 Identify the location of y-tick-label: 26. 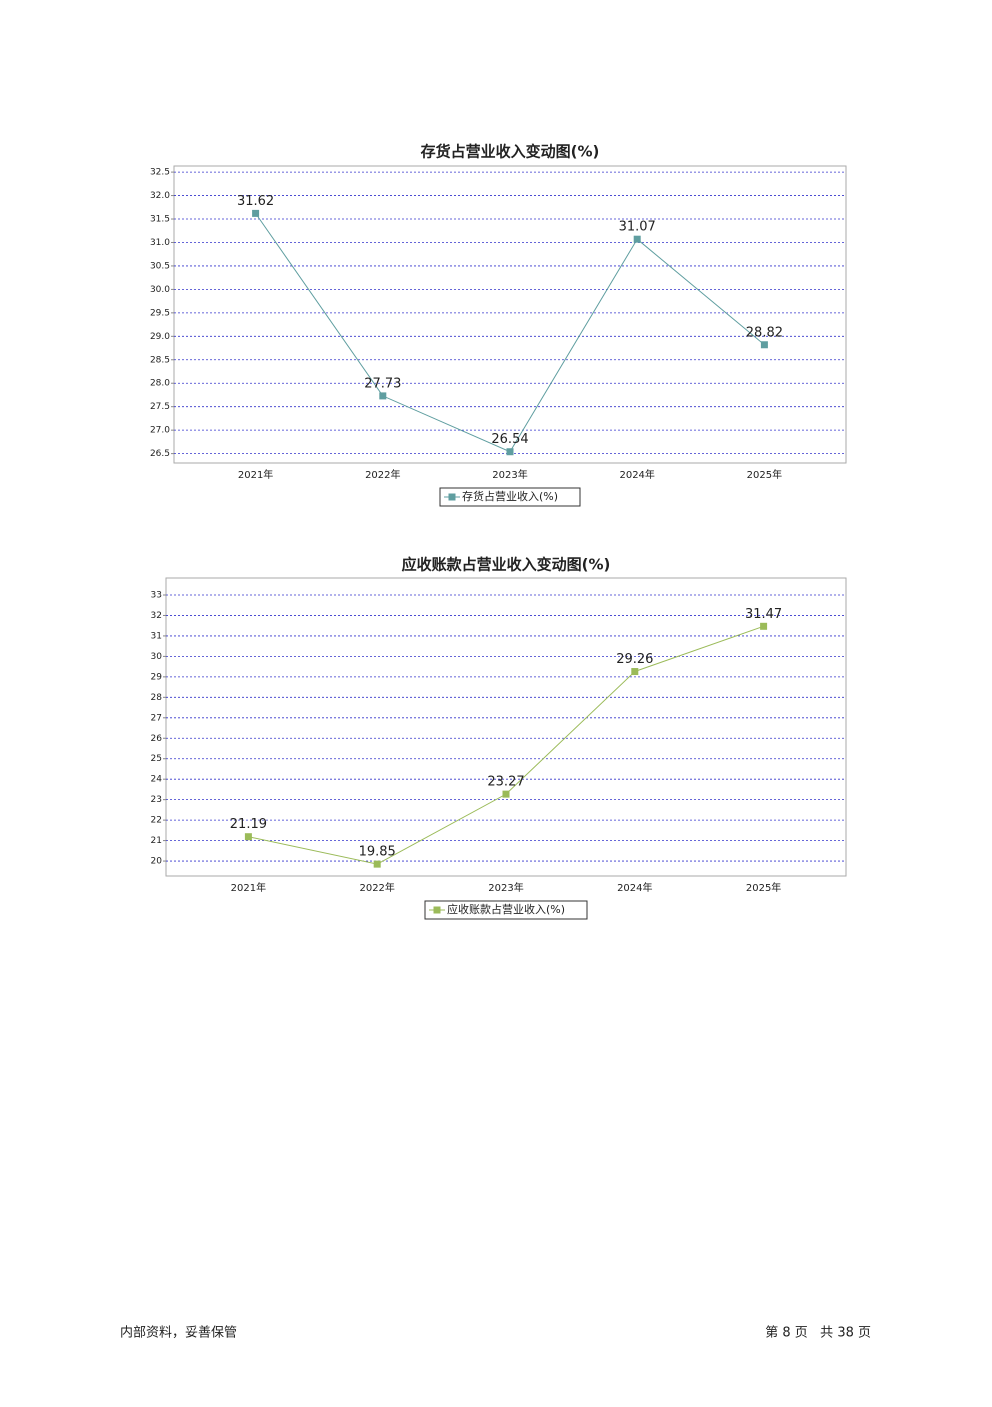
(157, 739).